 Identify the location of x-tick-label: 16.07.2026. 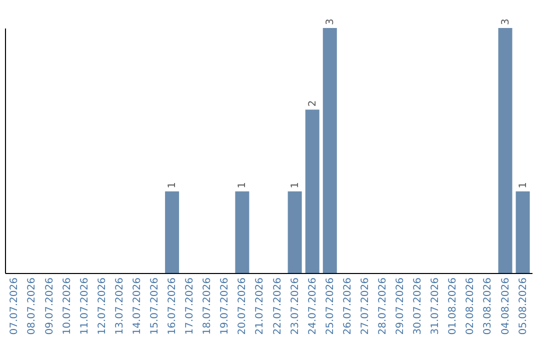
(172, 306).